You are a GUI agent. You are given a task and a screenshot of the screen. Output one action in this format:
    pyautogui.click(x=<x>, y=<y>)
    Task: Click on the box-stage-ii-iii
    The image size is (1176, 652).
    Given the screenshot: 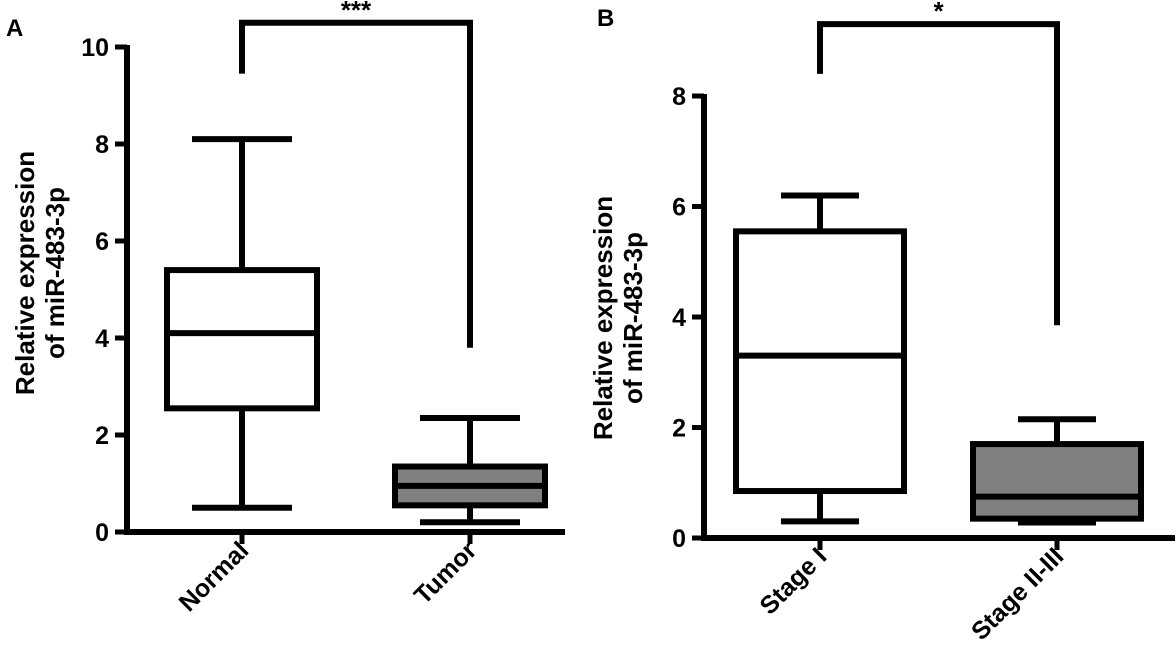 What is the action you would take?
    pyautogui.click(x=1057, y=481)
    